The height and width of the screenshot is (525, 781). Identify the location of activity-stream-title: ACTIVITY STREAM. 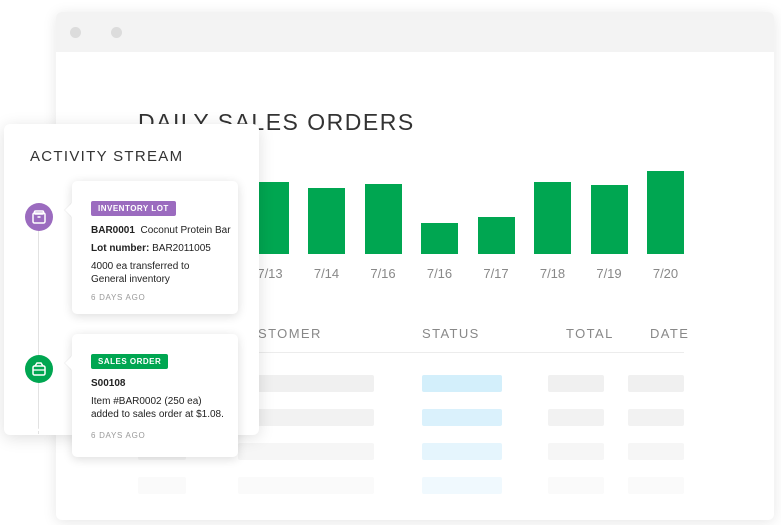
(107, 156).